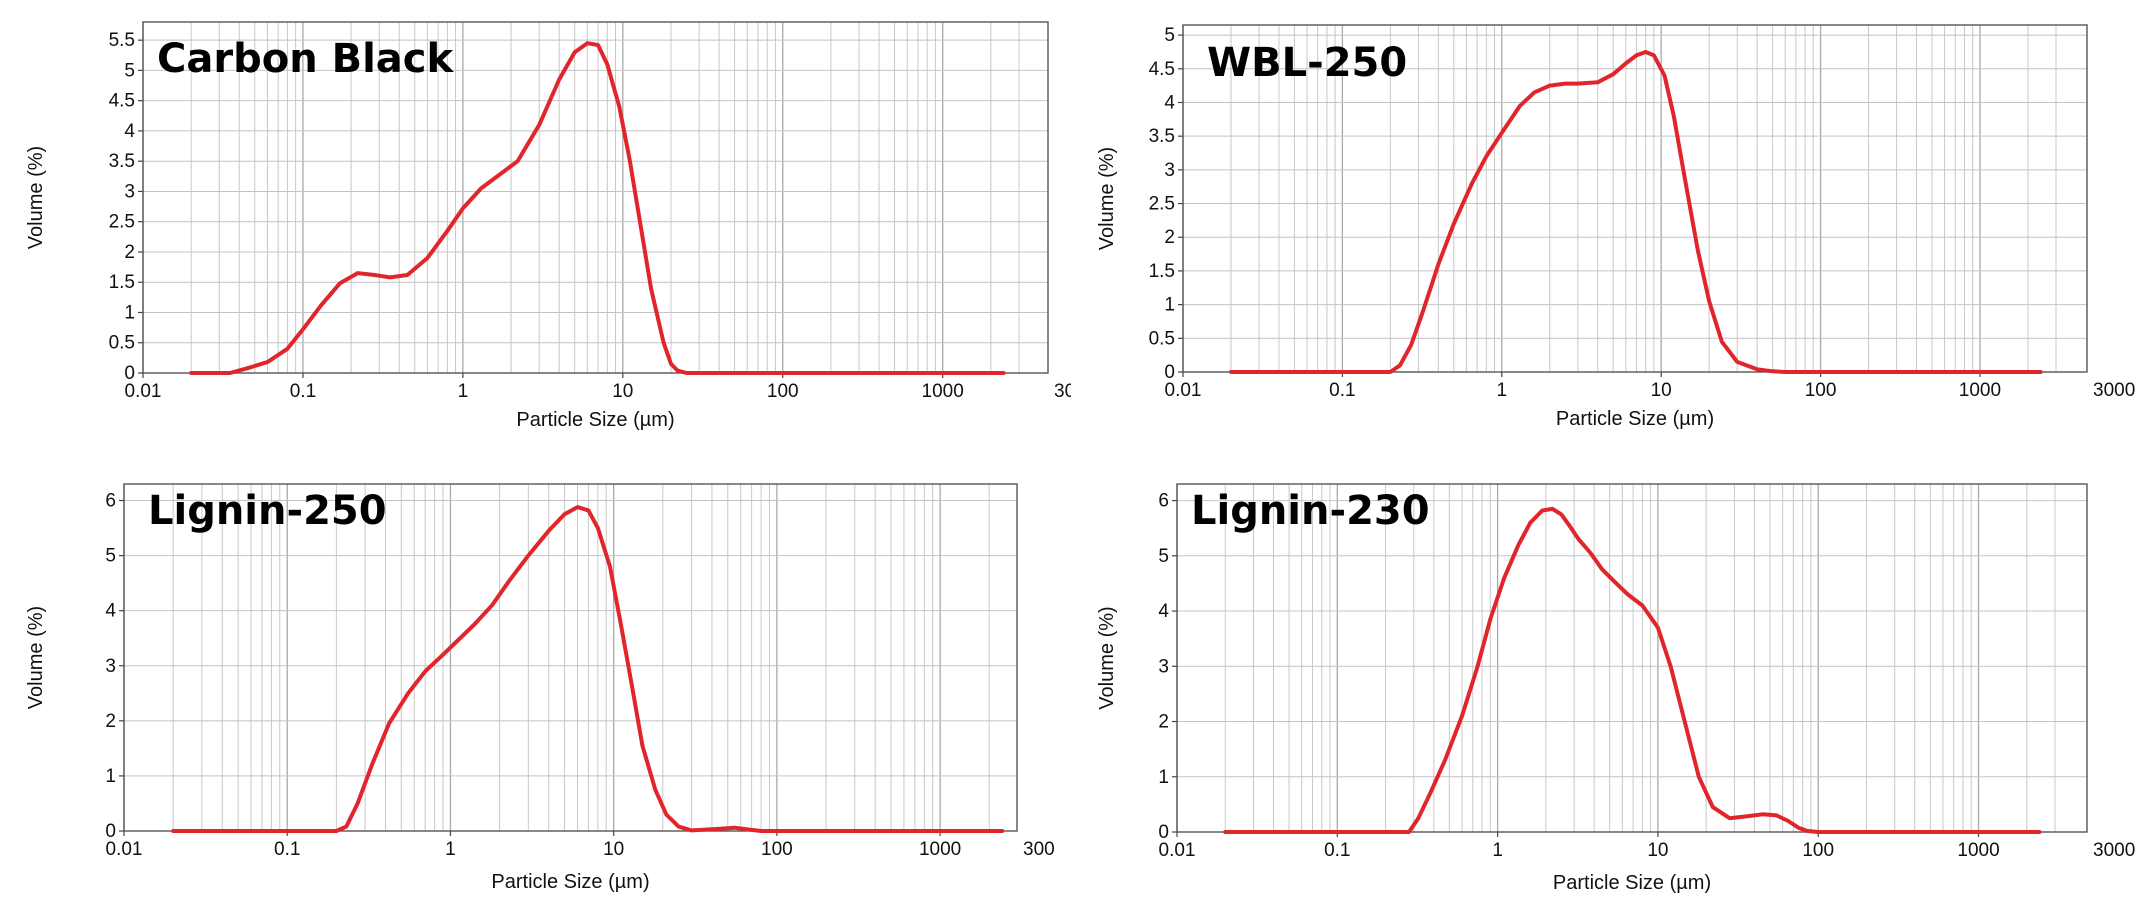 The width and height of the screenshot is (2142, 908). Describe the element at coordinates (122, 40) in the screenshot. I see `y-tick-label: 5.5` at that location.